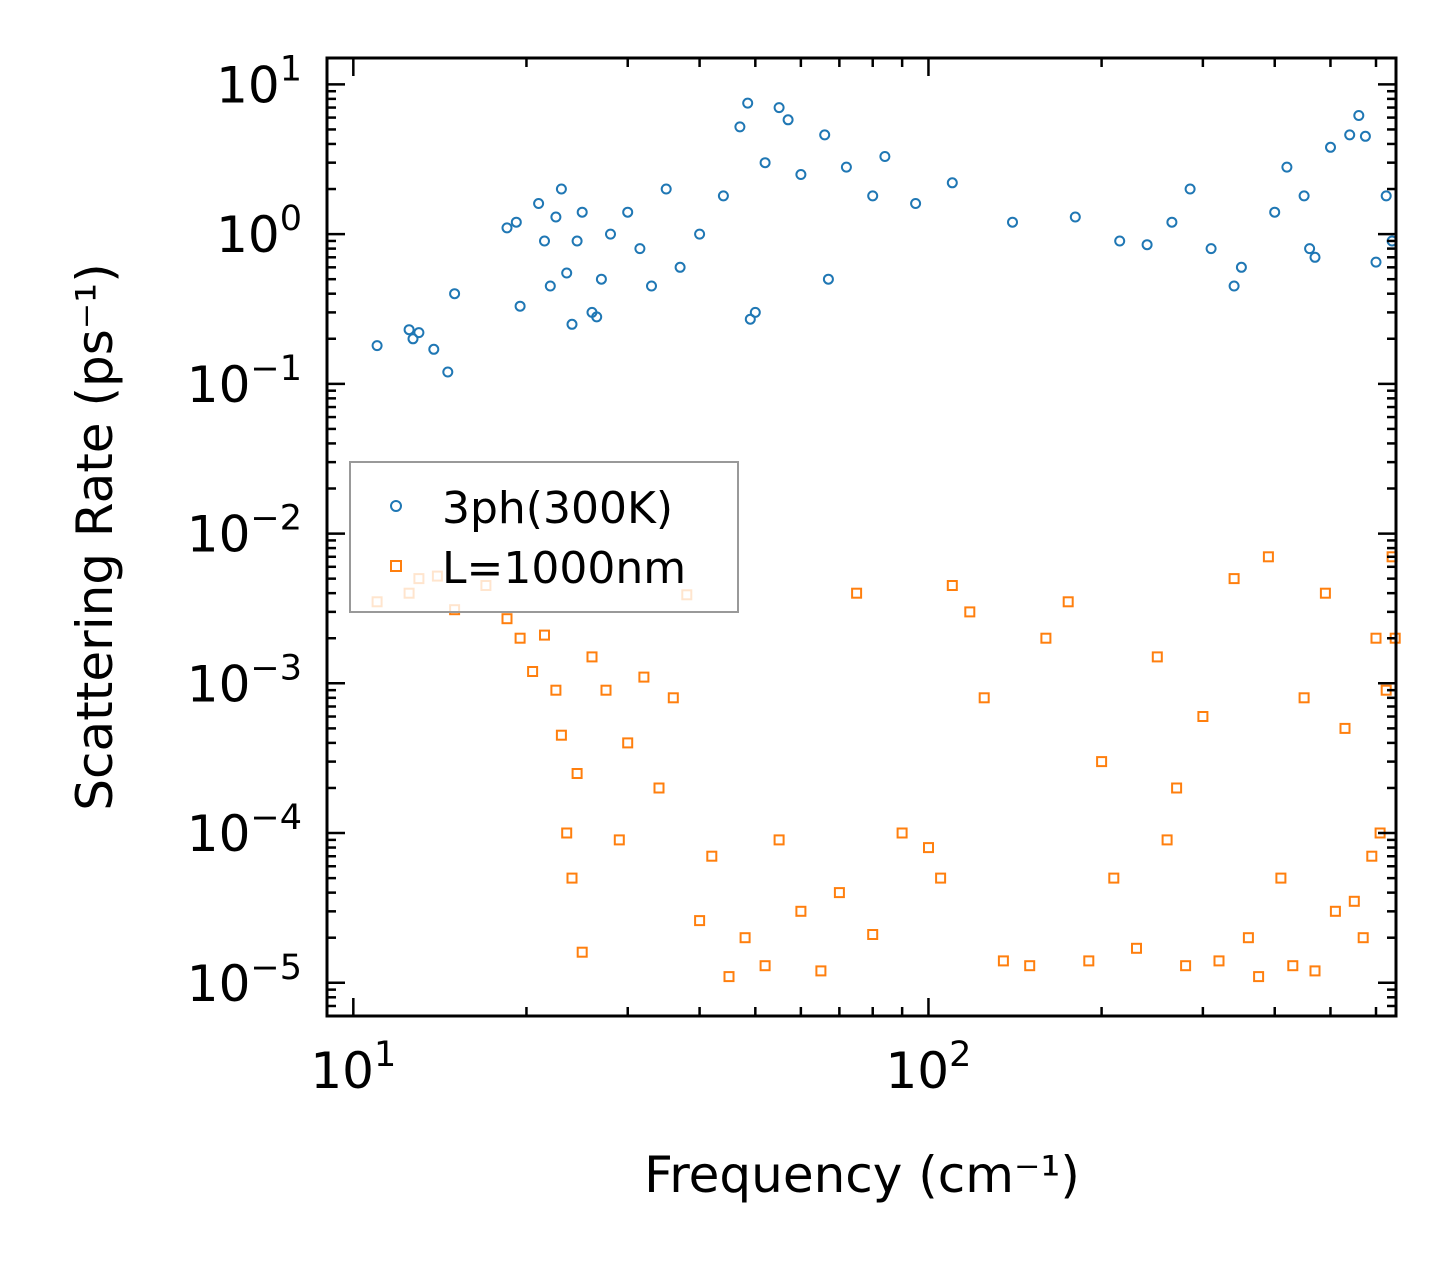 The image size is (1455, 1265). I want to click on x-tick-label: 102, so click(929, 1067).